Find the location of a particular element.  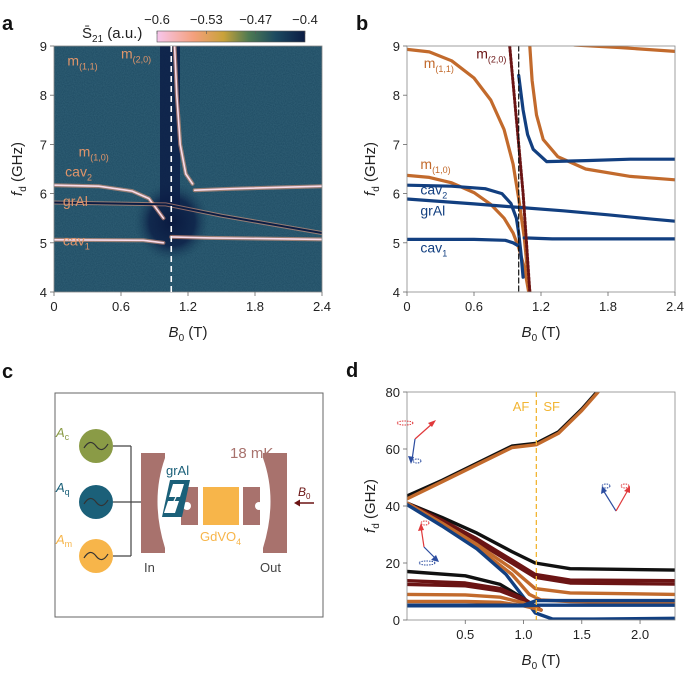

panel-b-y-tick-label: 8 is located at coordinates (396, 95).